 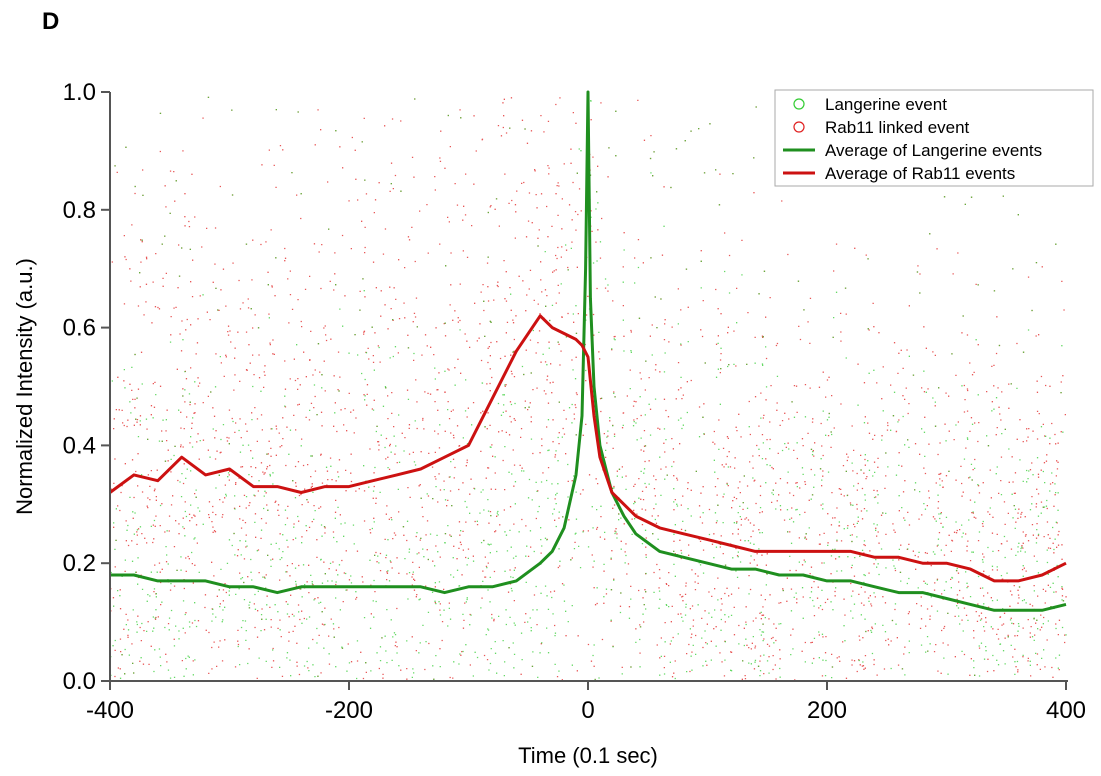 I want to click on y-tick-label: 0.0, so click(x=79, y=681).